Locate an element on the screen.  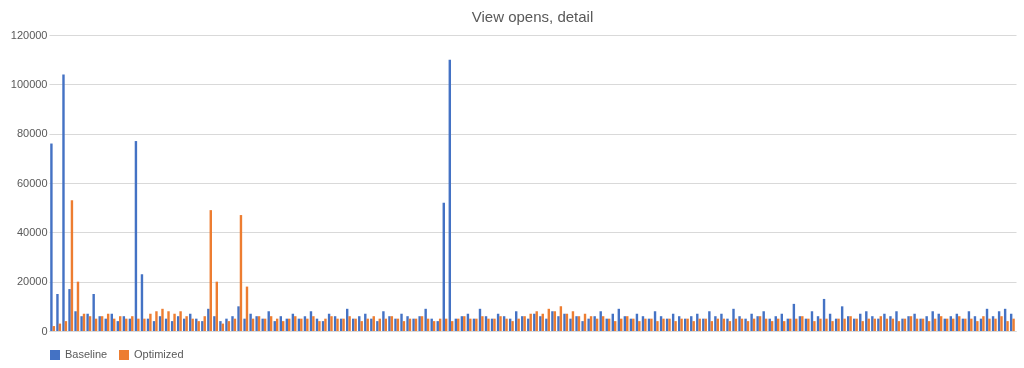
y-tick-label: 100000 is located at coordinates (29, 83).